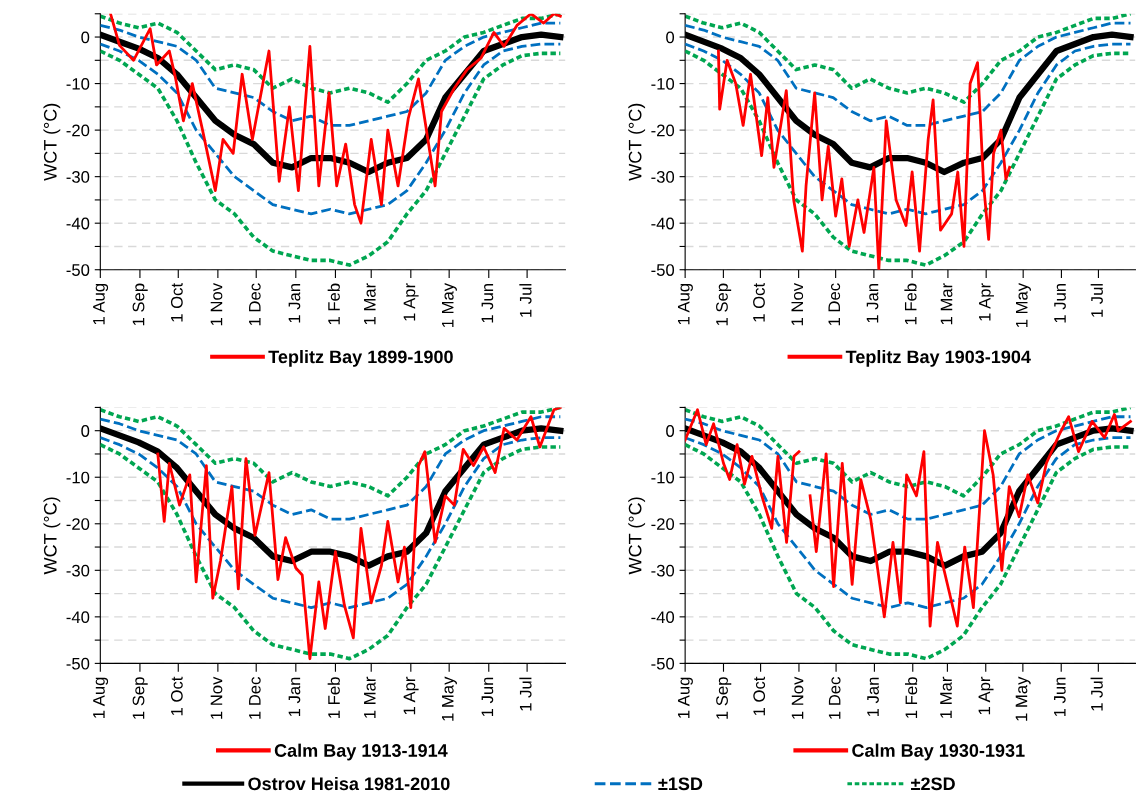 This screenshot has width=1140, height=810. What do you see at coordinates (938, 358) in the screenshot?
I see `legend-label: Teplitz Bay 1903-1904` at bounding box center [938, 358].